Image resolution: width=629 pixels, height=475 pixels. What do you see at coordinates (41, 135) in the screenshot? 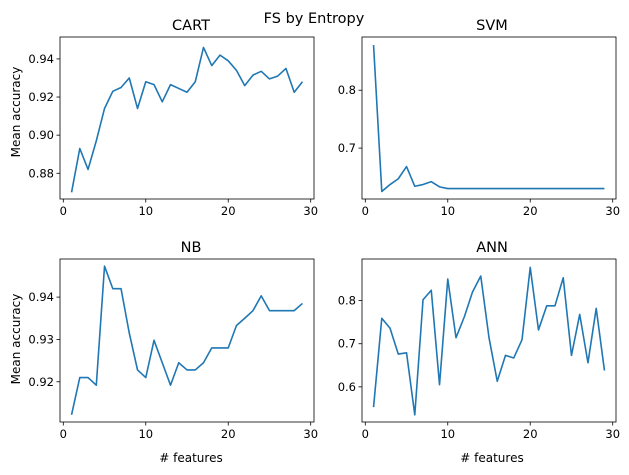
I see `y-tick-label: 0.90` at bounding box center [41, 135].